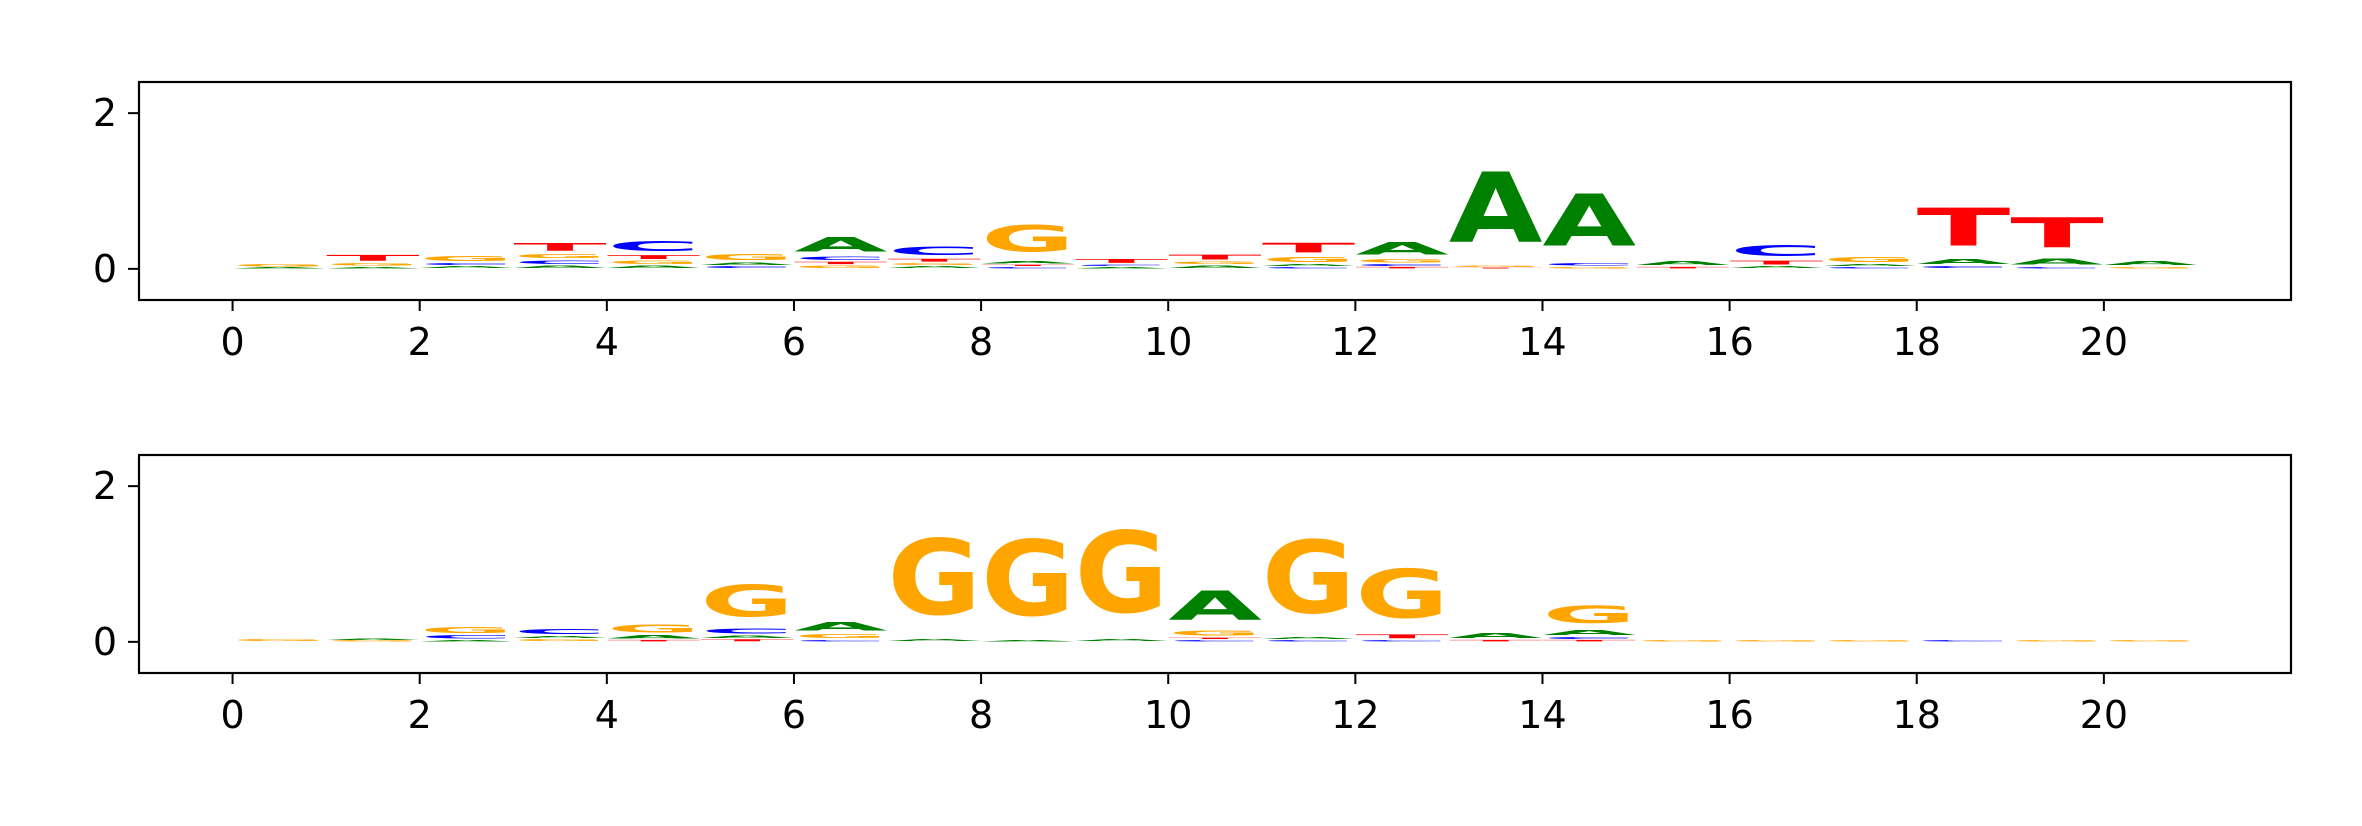  What do you see at coordinates (1777, 641) in the screenshot?
I see `logo-letter-G-pos-16: G` at bounding box center [1777, 641].